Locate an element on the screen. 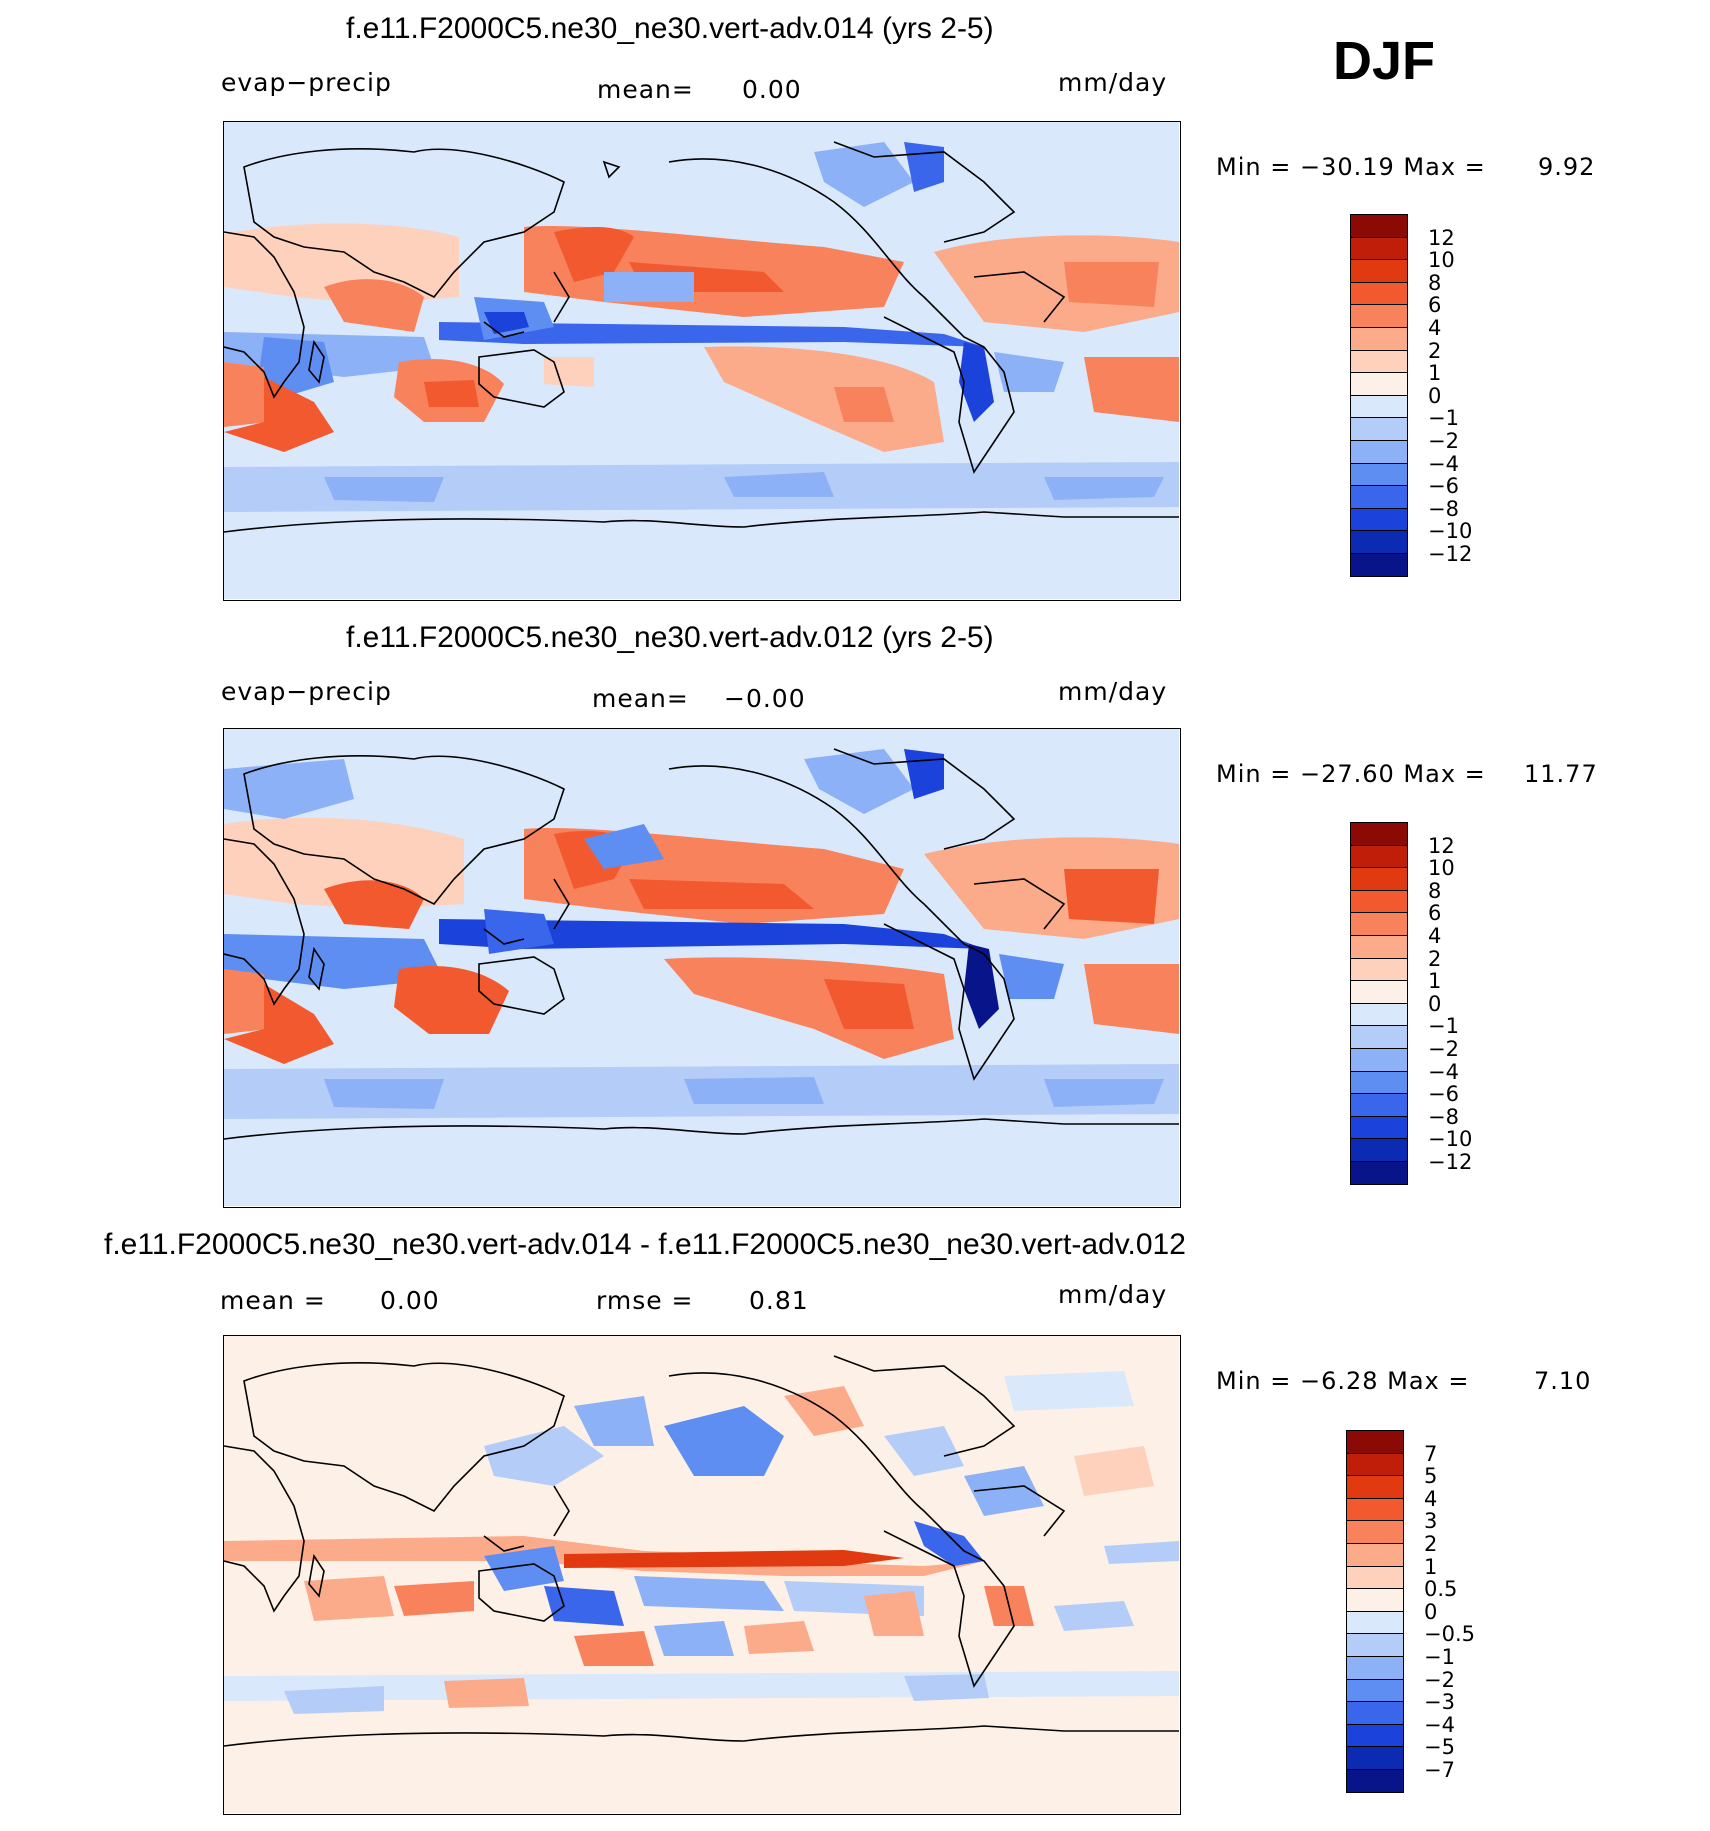  panel-2-colorbar-tick-label: 1 is located at coordinates (1435, 981).